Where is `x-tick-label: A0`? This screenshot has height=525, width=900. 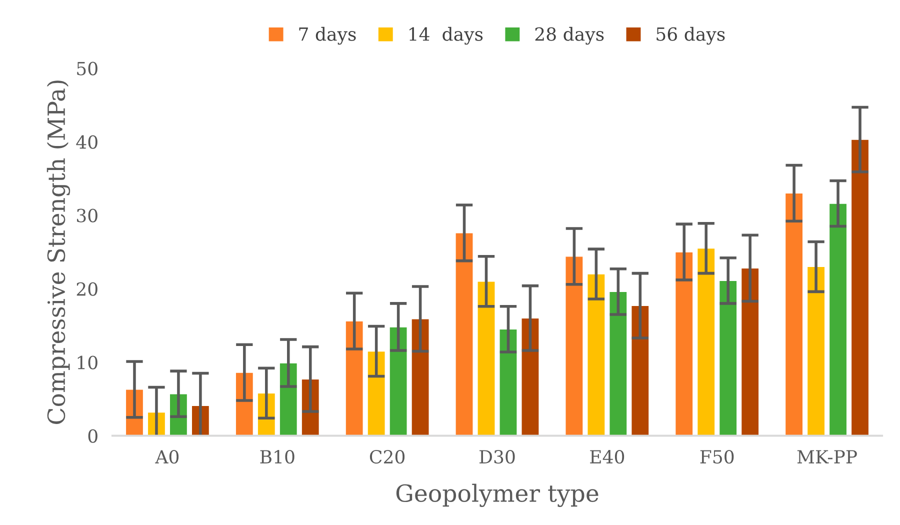 x-tick-label: A0 is located at coordinates (167, 457).